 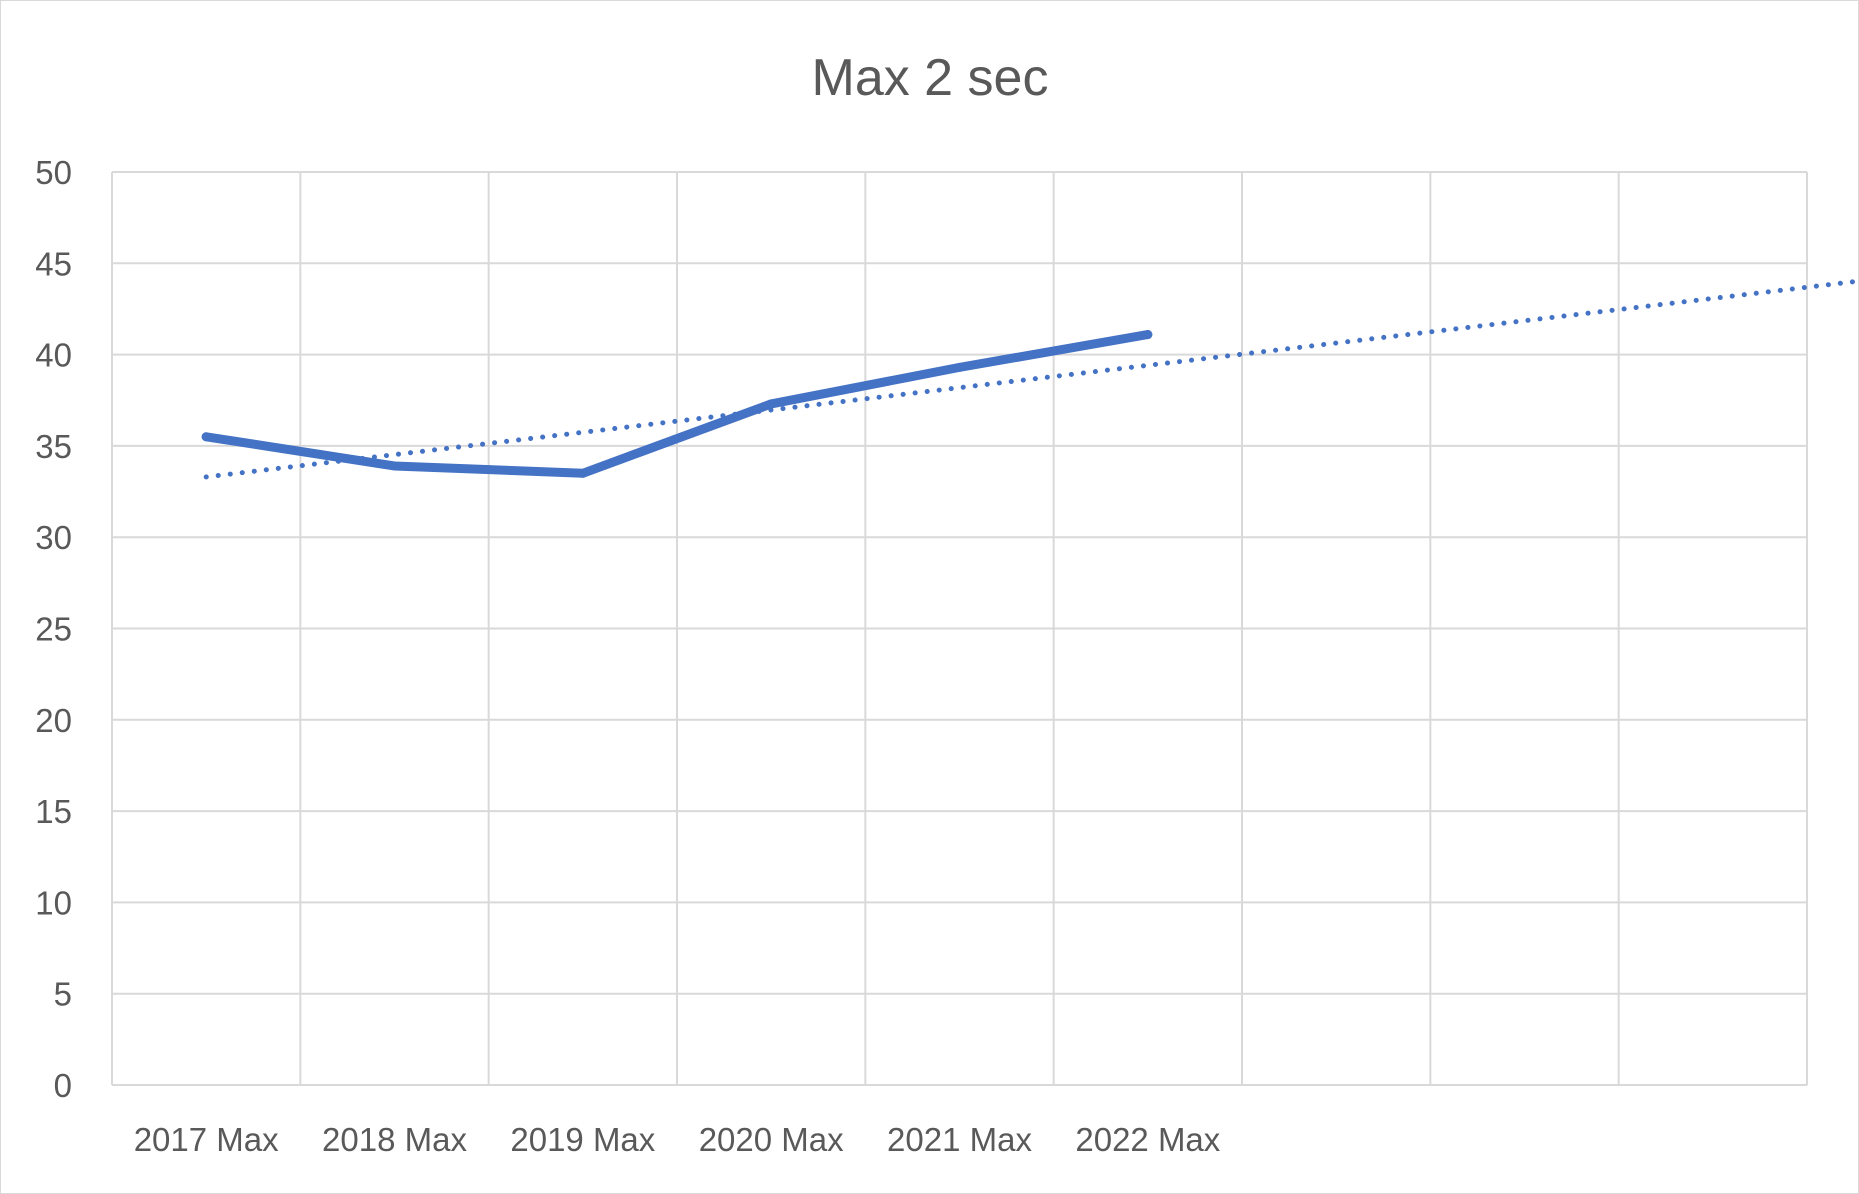 I want to click on series-line, so click(x=677, y=404).